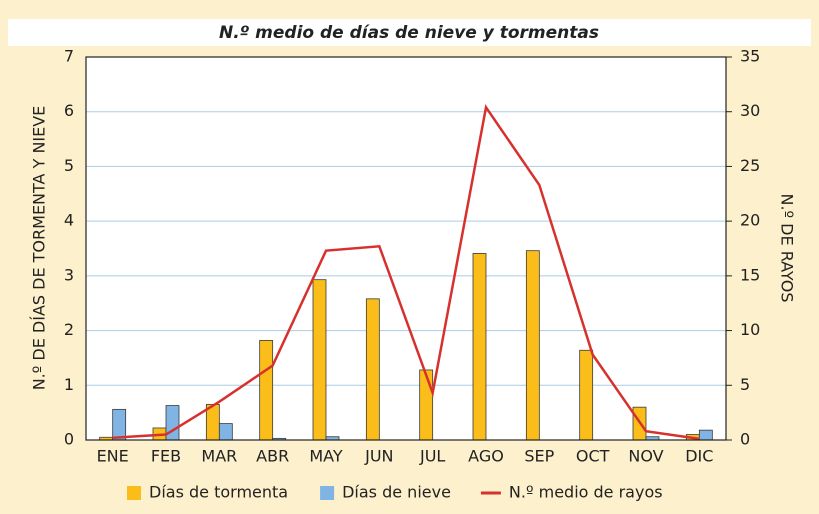 The width and height of the screenshot is (819, 514). What do you see at coordinates (432, 456) in the screenshot?
I see `x-tick-label: JUL` at bounding box center [432, 456].